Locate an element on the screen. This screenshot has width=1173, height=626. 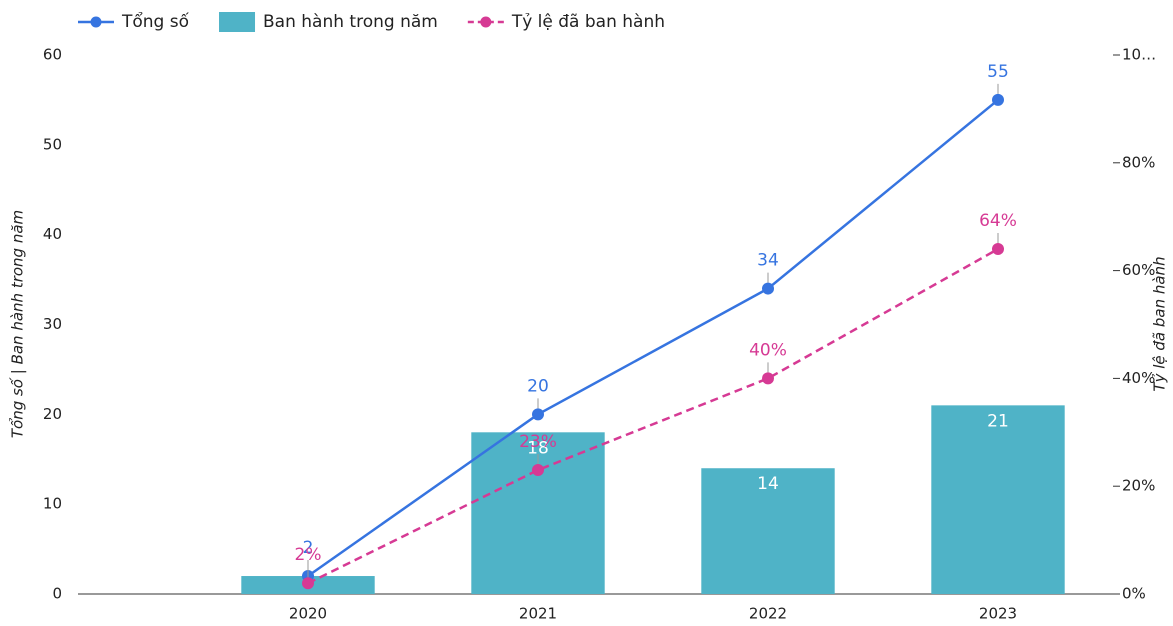
legend-label: Tổng số is located at coordinates (155, 21).